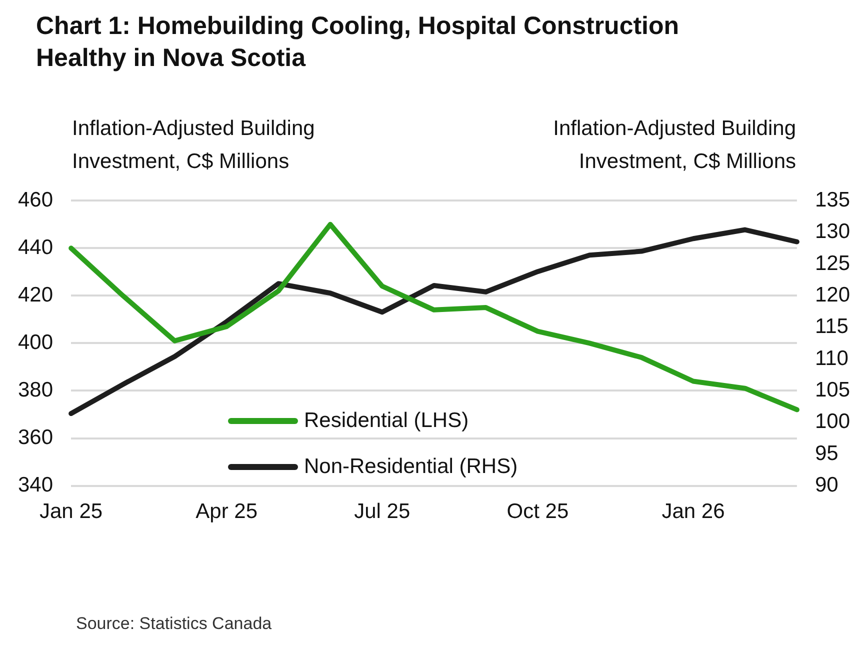  Describe the element at coordinates (832, 232) in the screenshot. I see `y2-tick-label: 130` at that location.